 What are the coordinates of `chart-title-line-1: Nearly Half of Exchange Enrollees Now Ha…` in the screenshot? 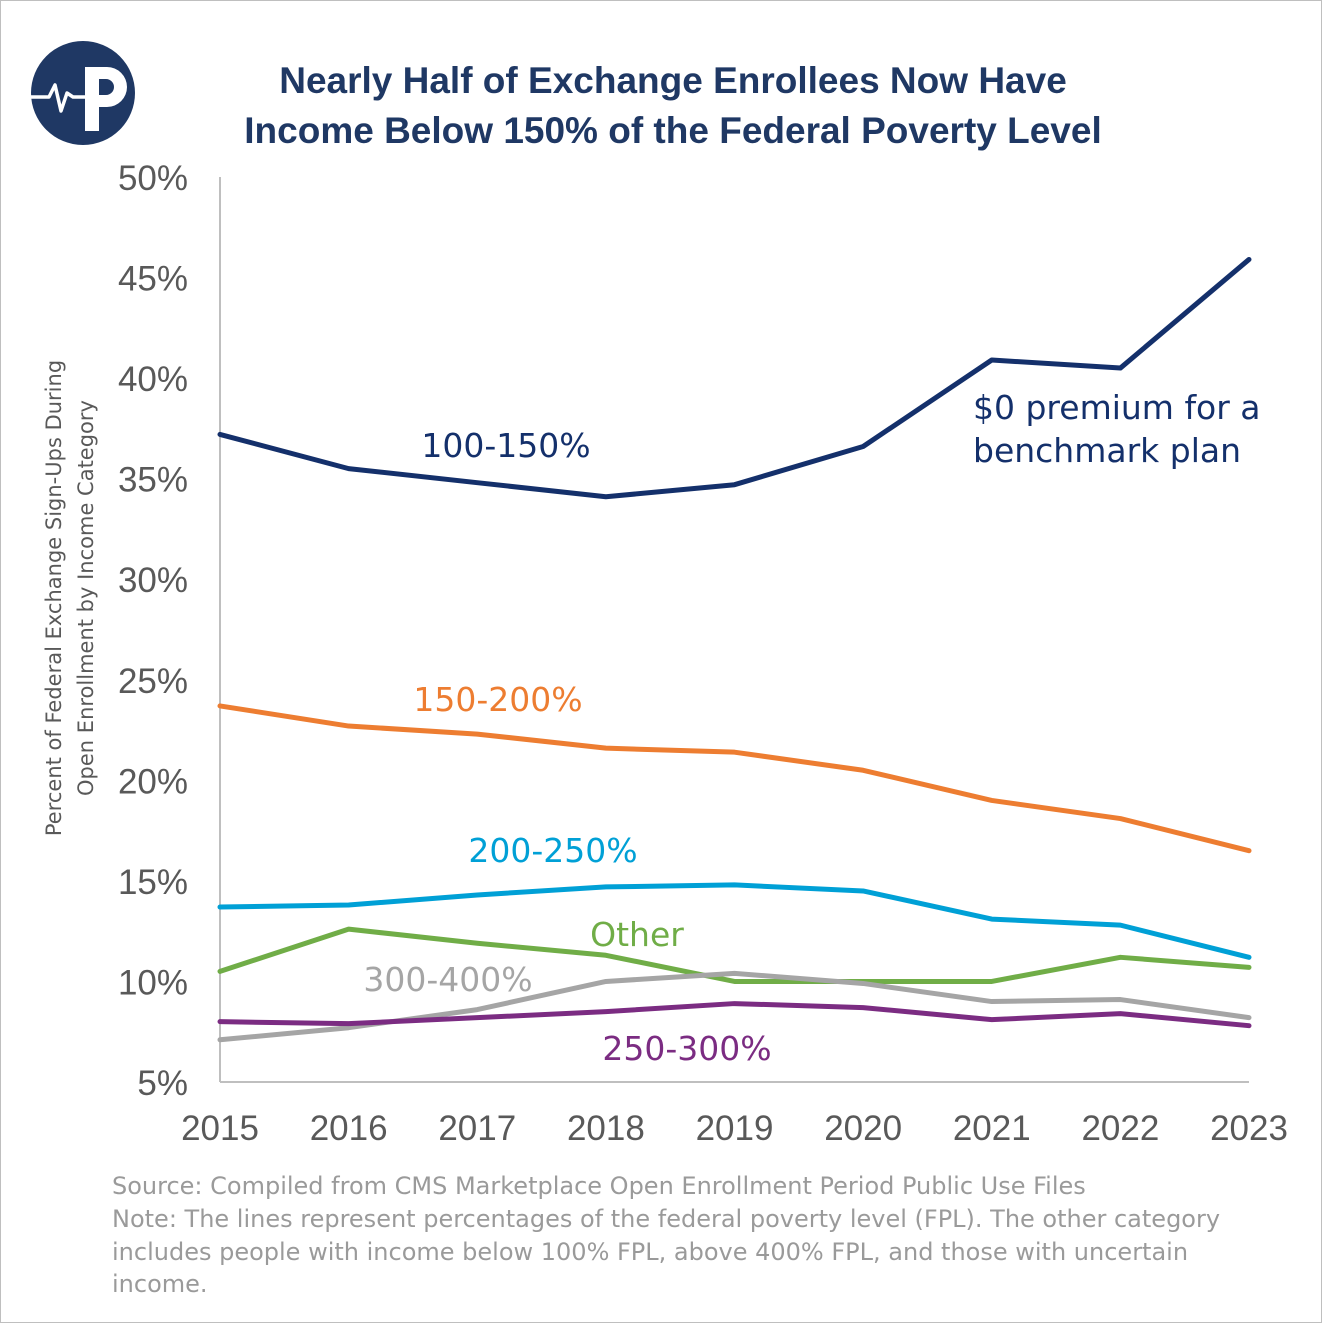 It's located at (673, 80).